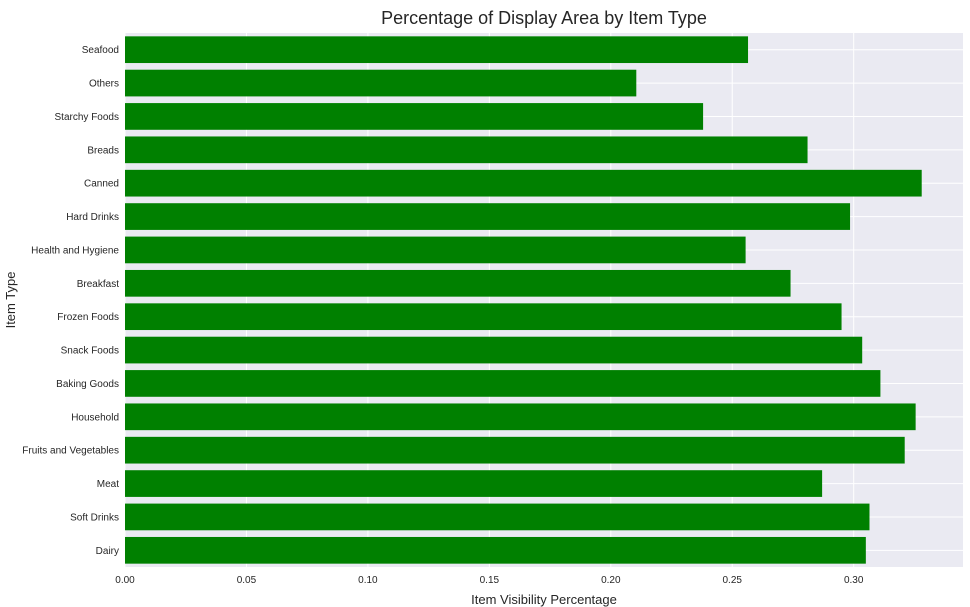  I want to click on x-tick-label: 0.20, so click(611, 580).